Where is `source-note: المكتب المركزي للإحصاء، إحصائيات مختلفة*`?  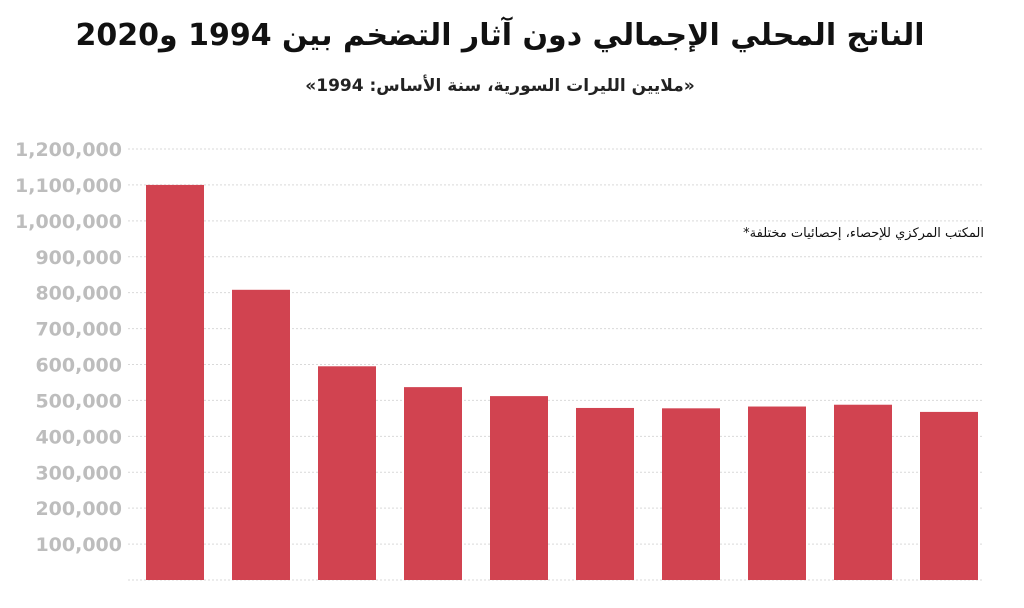
source-note: المكتب المركزي للإحصاء، إحصائيات مختلفة* is located at coordinates (863, 233).